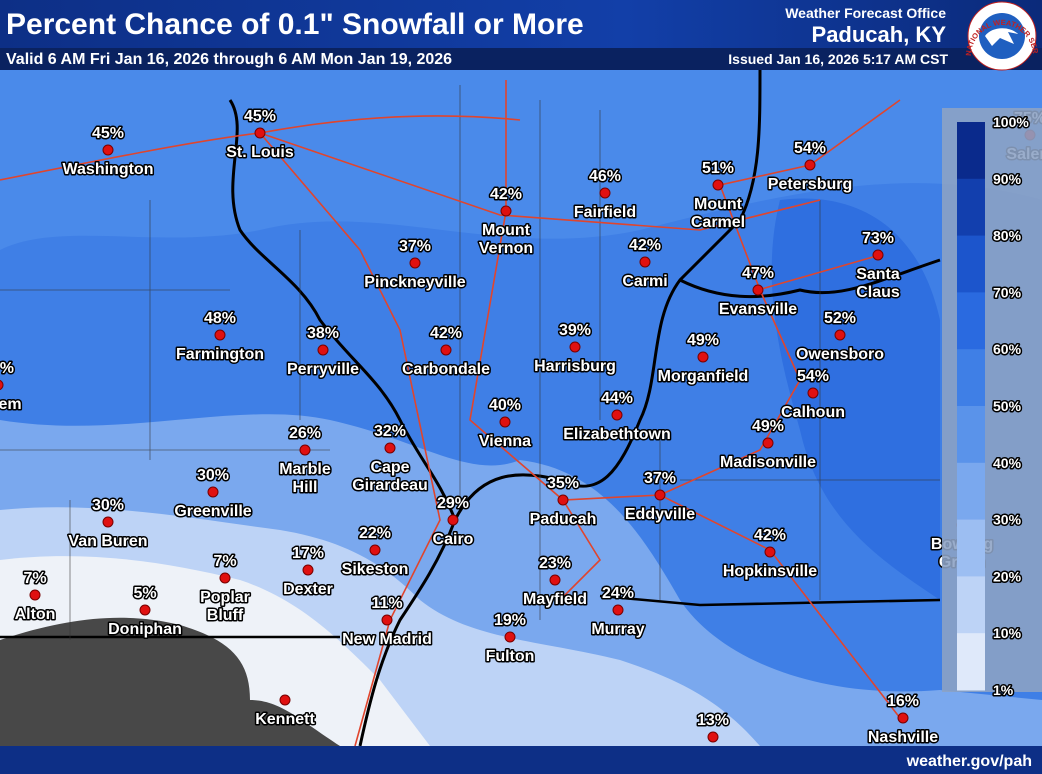 The image size is (1042, 774). I want to click on city-chance: 54%, so click(813, 376).